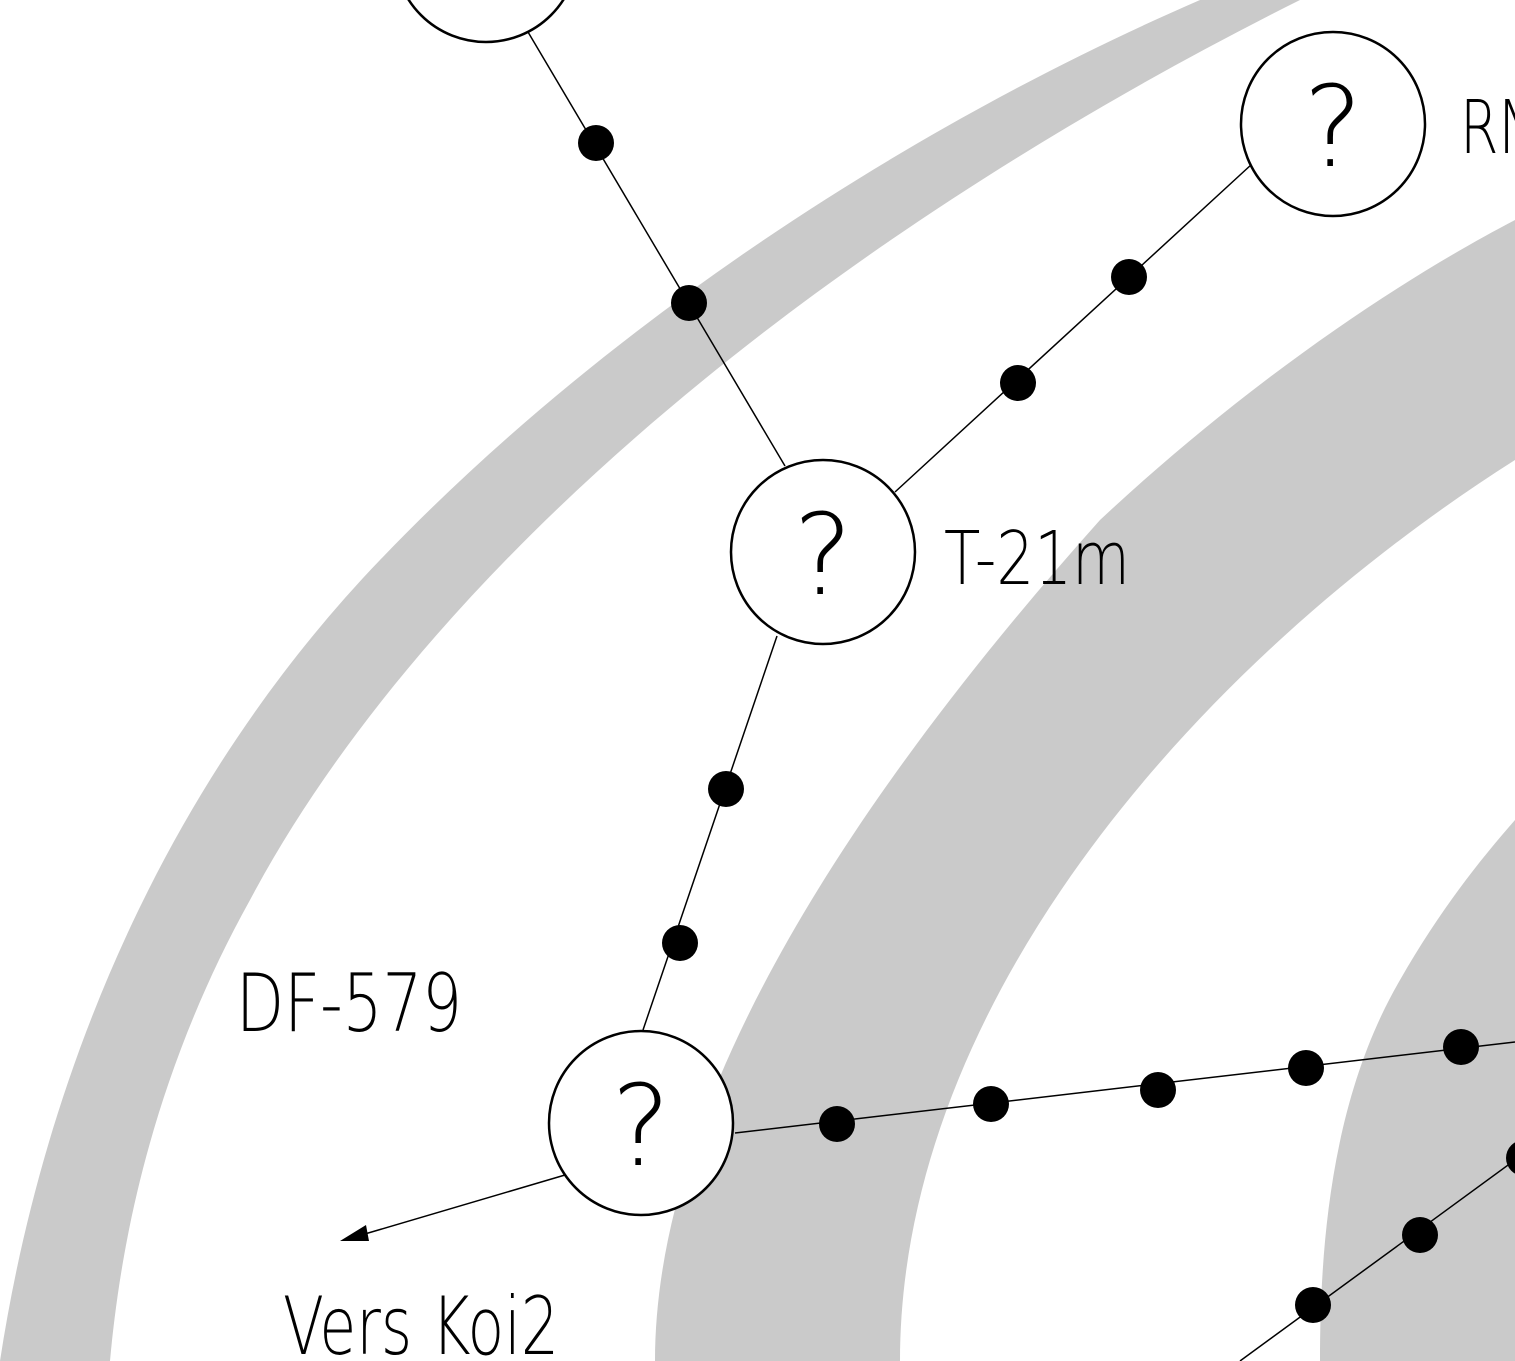 This screenshot has width=1515, height=1361. I want to click on system-label-t21m: T-21m, so click(1037, 559).